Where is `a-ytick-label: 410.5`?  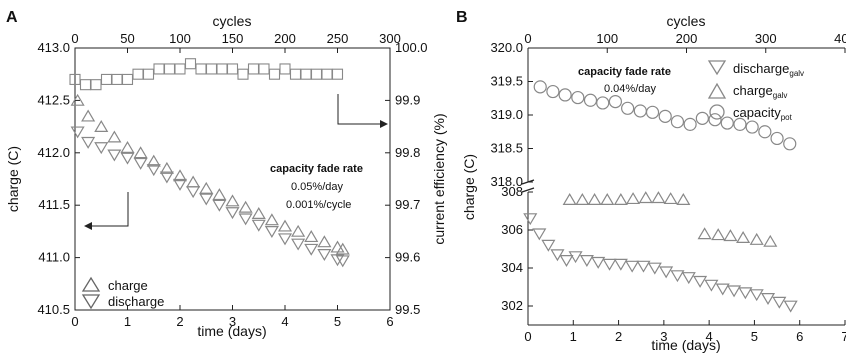
a-ytick-label: 410.5 is located at coordinates (53, 309).